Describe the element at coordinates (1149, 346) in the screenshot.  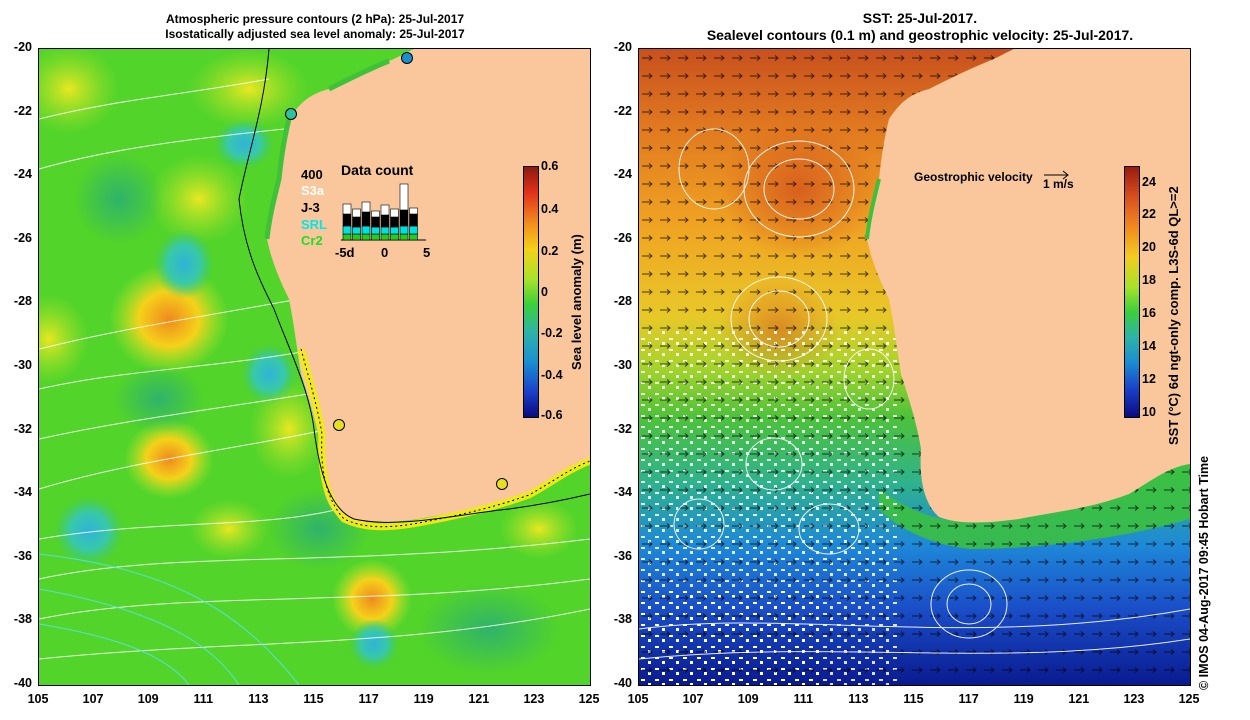
I see `sst-tick-14: 14` at that location.